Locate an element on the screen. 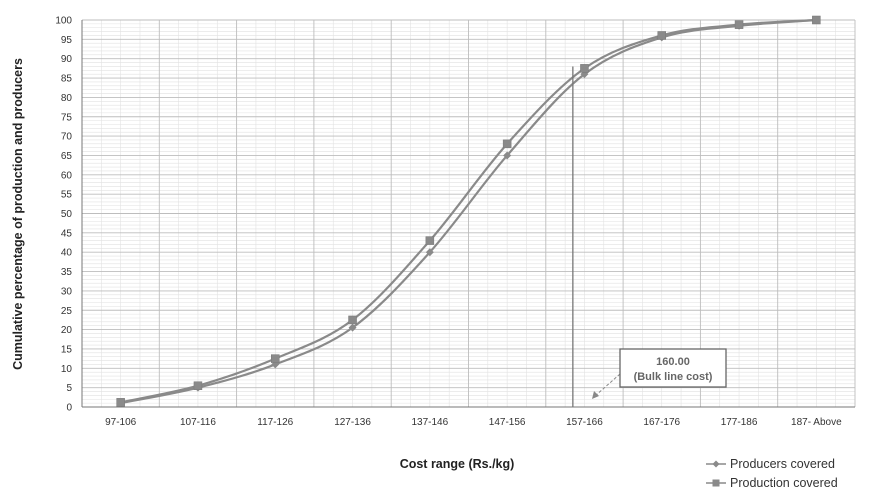 Image resolution: width=870 pixels, height=491 pixels. y-tick-label: 35 is located at coordinates (67, 272).